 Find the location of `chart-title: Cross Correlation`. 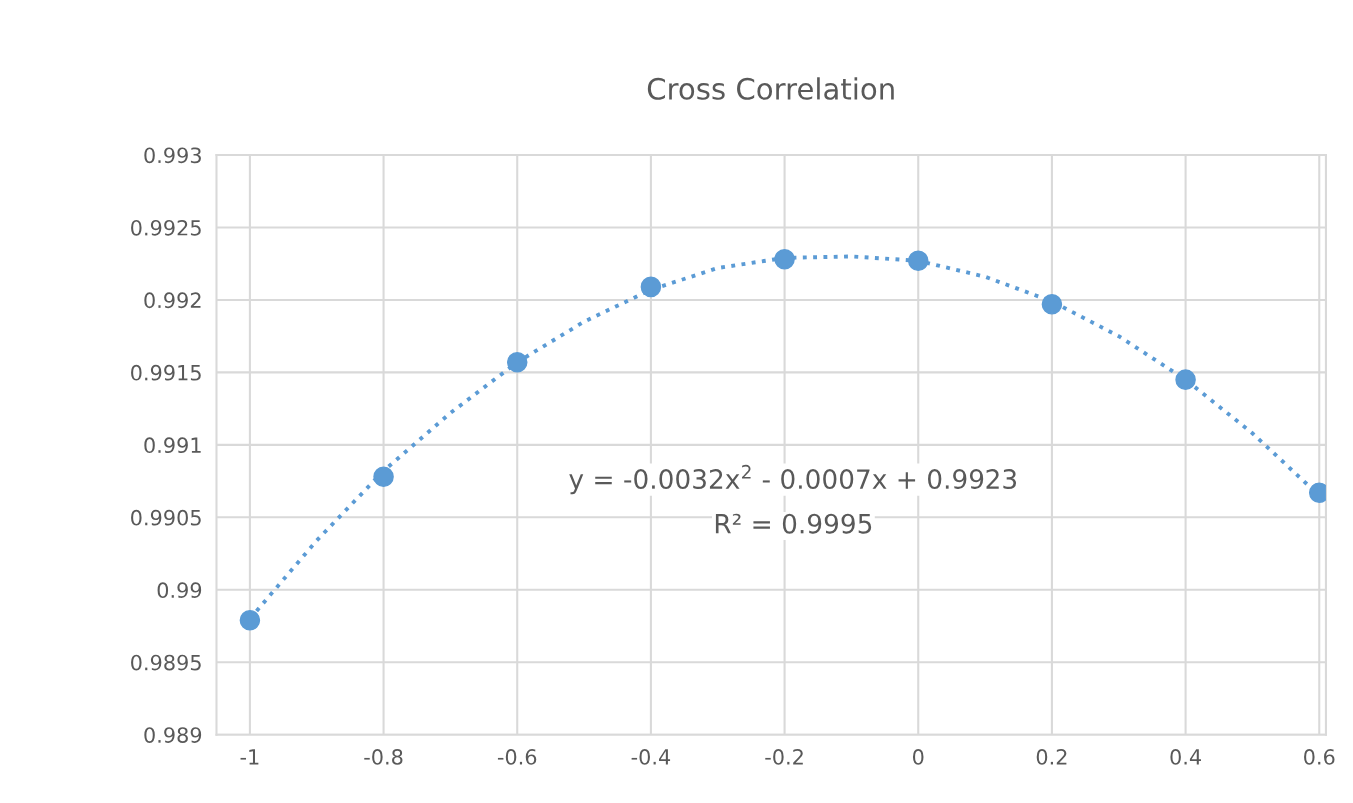

chart-title: Cross Correlation is located at coordinates (770, 88).